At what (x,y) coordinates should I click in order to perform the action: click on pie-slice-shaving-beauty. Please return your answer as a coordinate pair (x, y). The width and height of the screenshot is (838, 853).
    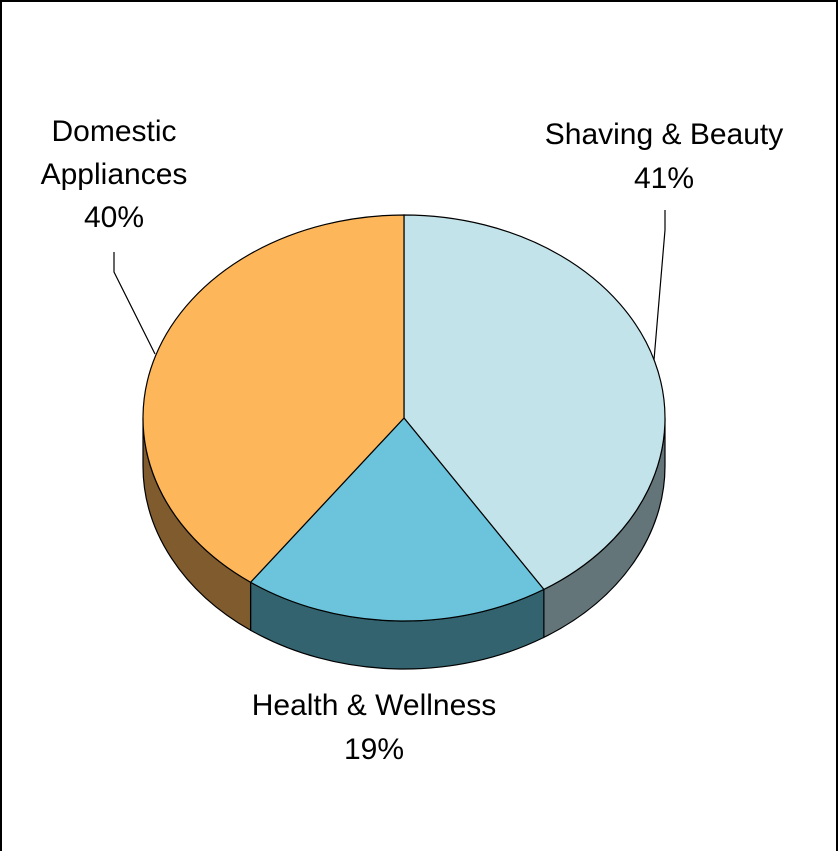
    Looking at the image, I should click on (534, 402).